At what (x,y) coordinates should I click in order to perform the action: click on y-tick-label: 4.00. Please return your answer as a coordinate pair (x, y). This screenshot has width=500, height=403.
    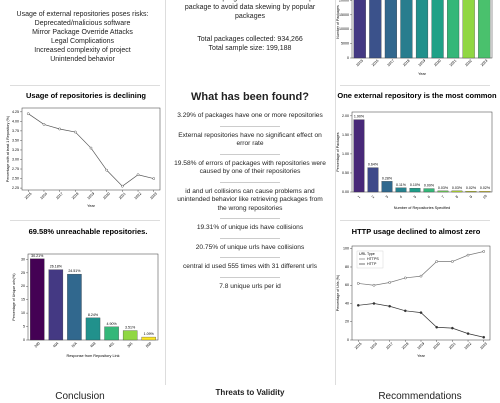
    Looking at the image, I should click on (15, 121).